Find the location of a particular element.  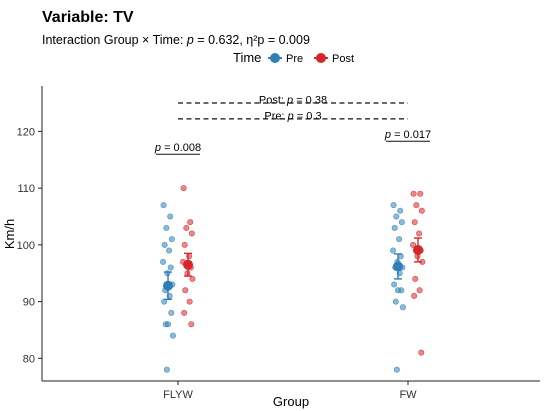

comparison-bracket: Post: p = 0.38 is located at coordinates (293, 101).